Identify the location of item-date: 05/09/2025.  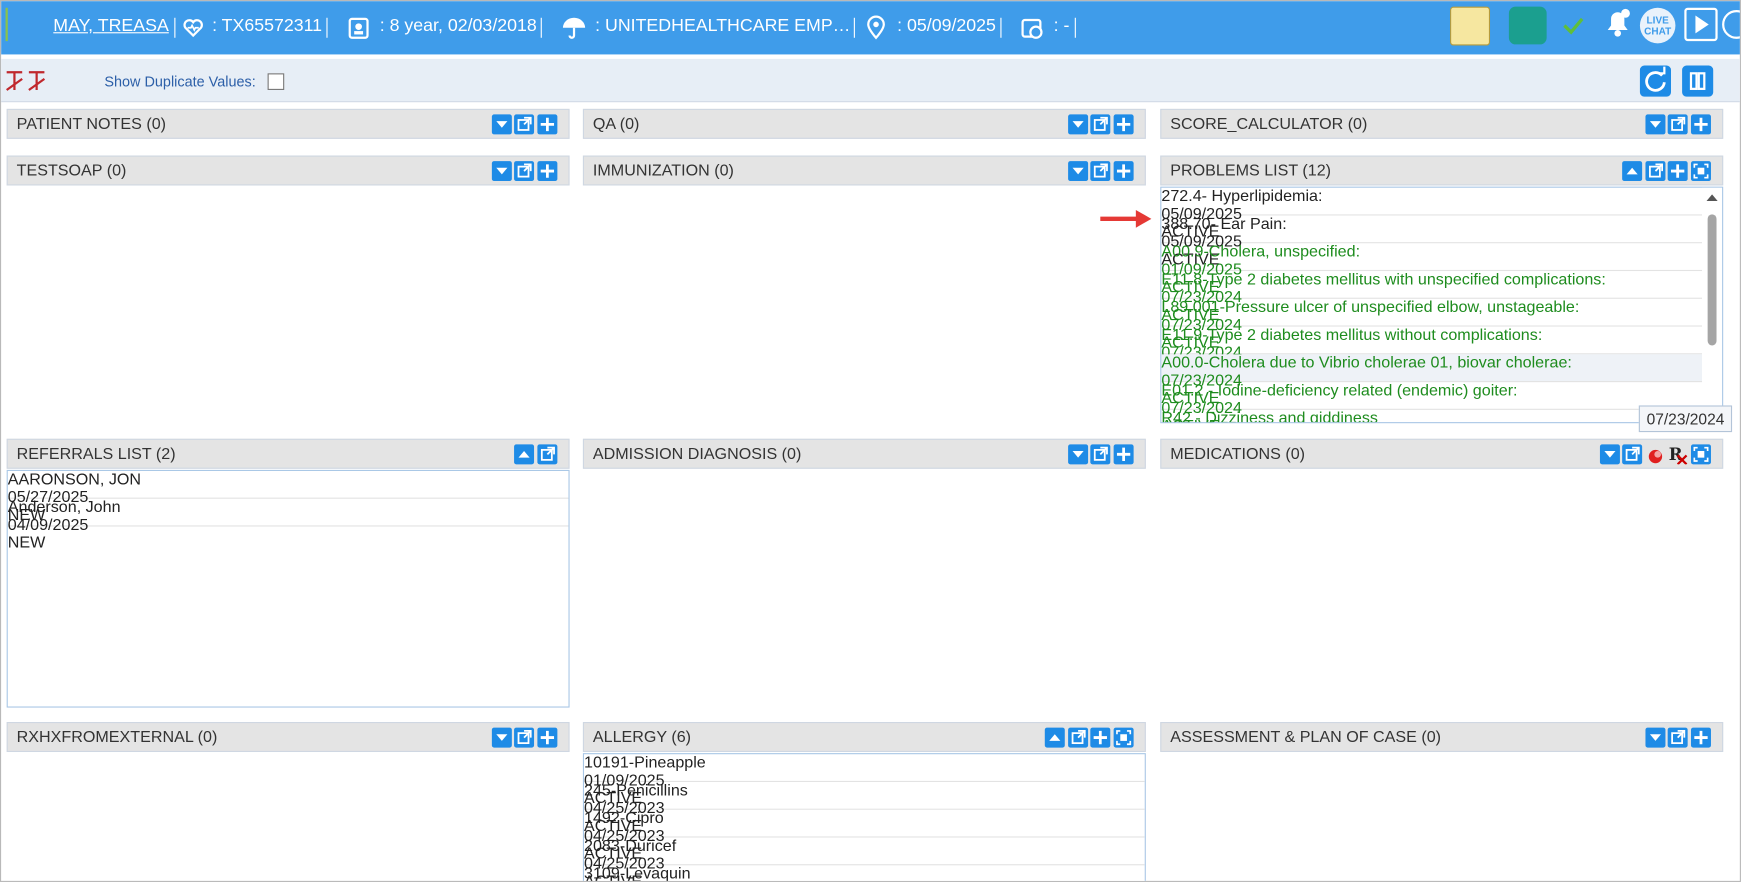
(1201, 214).